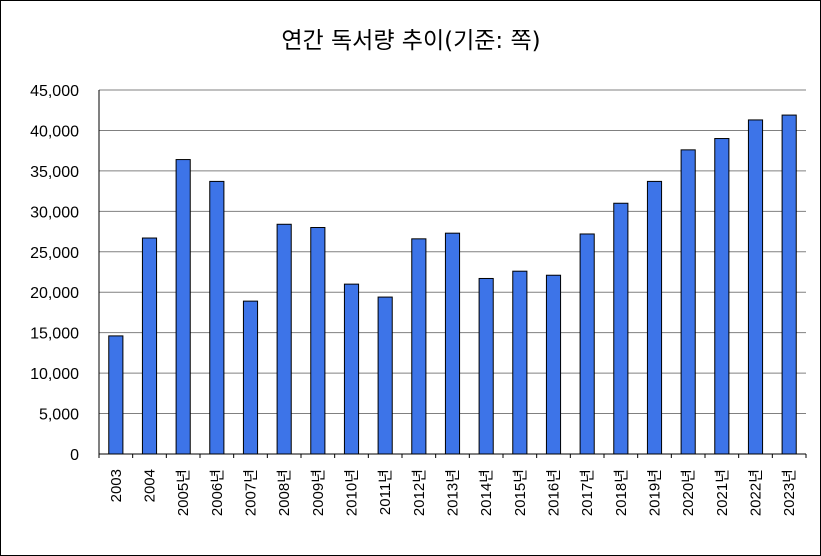 Image resolution: width=821 pixels, height=556 pixels. Describe the element at coordinates (54, 374) in the screenshot. I see `y-tick-label: 10,000` at that location.